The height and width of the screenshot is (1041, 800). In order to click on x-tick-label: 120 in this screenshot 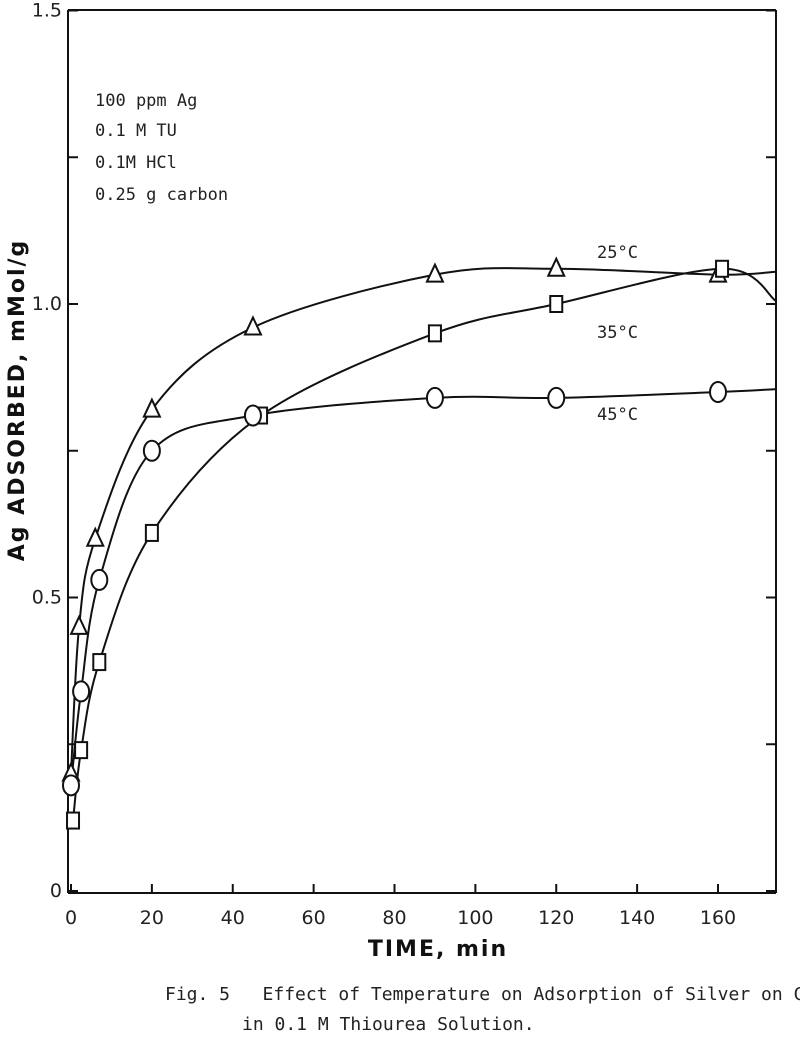, I will do `click(556, 918)`.